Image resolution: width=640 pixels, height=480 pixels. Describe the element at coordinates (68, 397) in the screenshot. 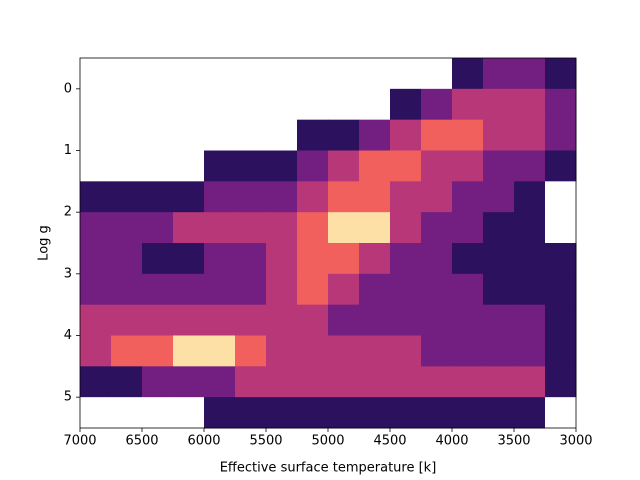

I see `y-tick-label: 5` at that location.